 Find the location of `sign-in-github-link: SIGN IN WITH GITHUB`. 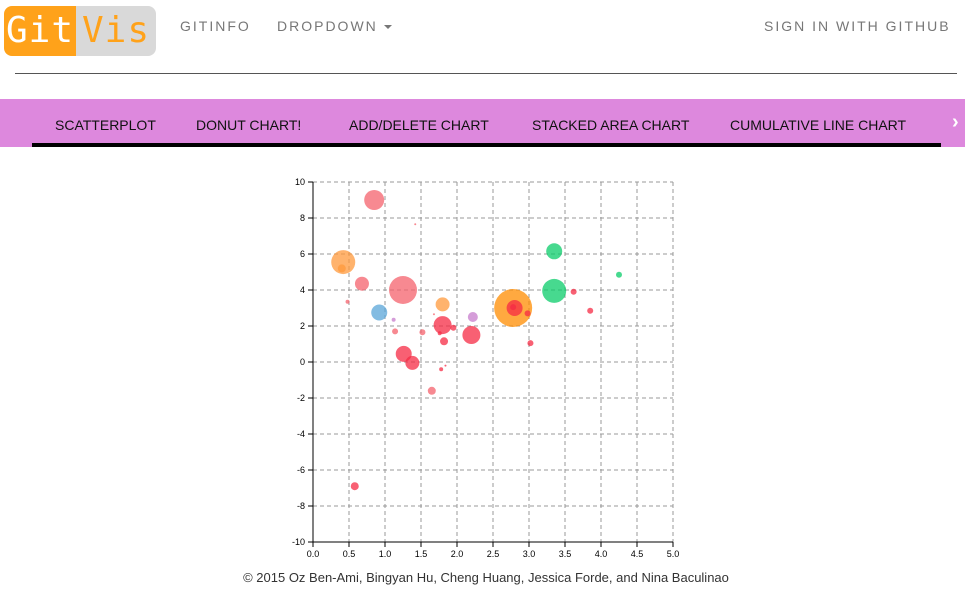

sign-in-github-link: SIGN IN WITH GITHUB is located at coordinates (857, 26).